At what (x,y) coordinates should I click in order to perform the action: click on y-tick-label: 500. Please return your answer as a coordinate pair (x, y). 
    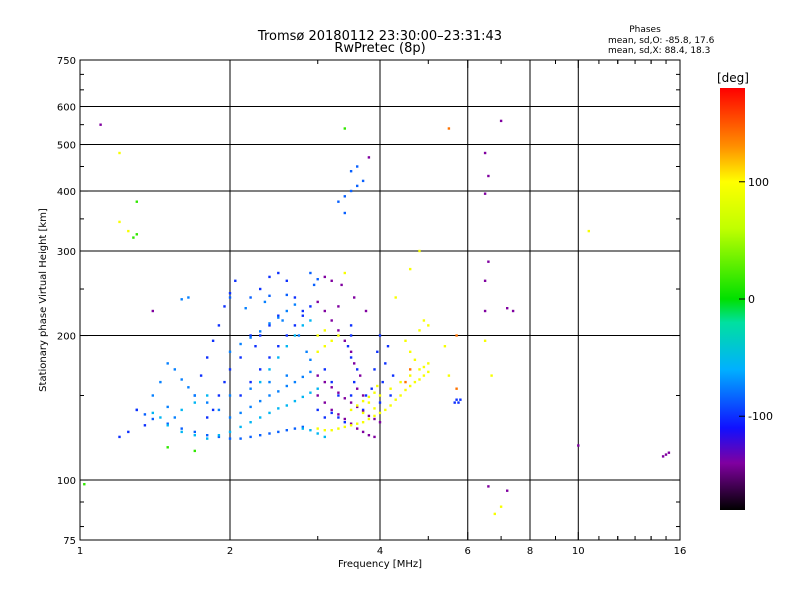
    Looking at the image, I should click on (66, 146).